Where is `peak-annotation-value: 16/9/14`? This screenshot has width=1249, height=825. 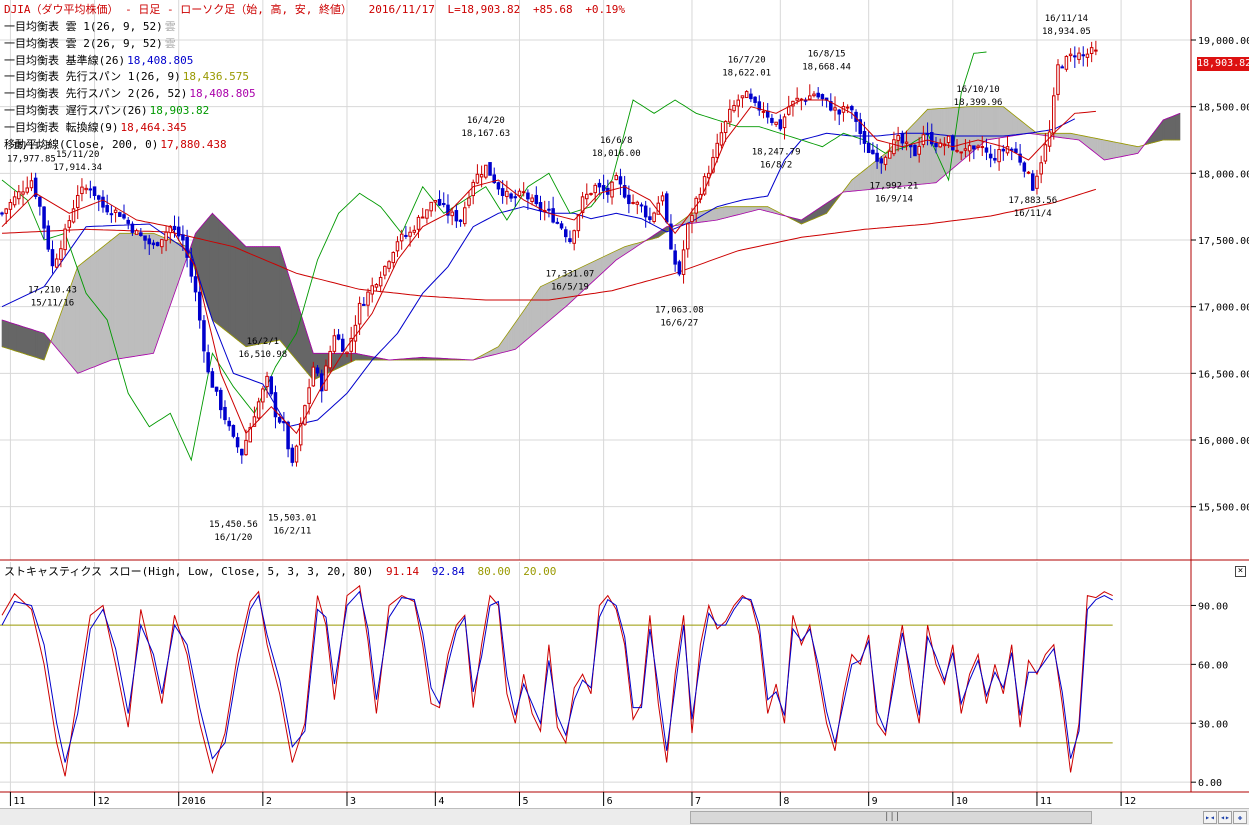
peak-annotation-value: 16/9/14 is located at coordinates (894, 199).